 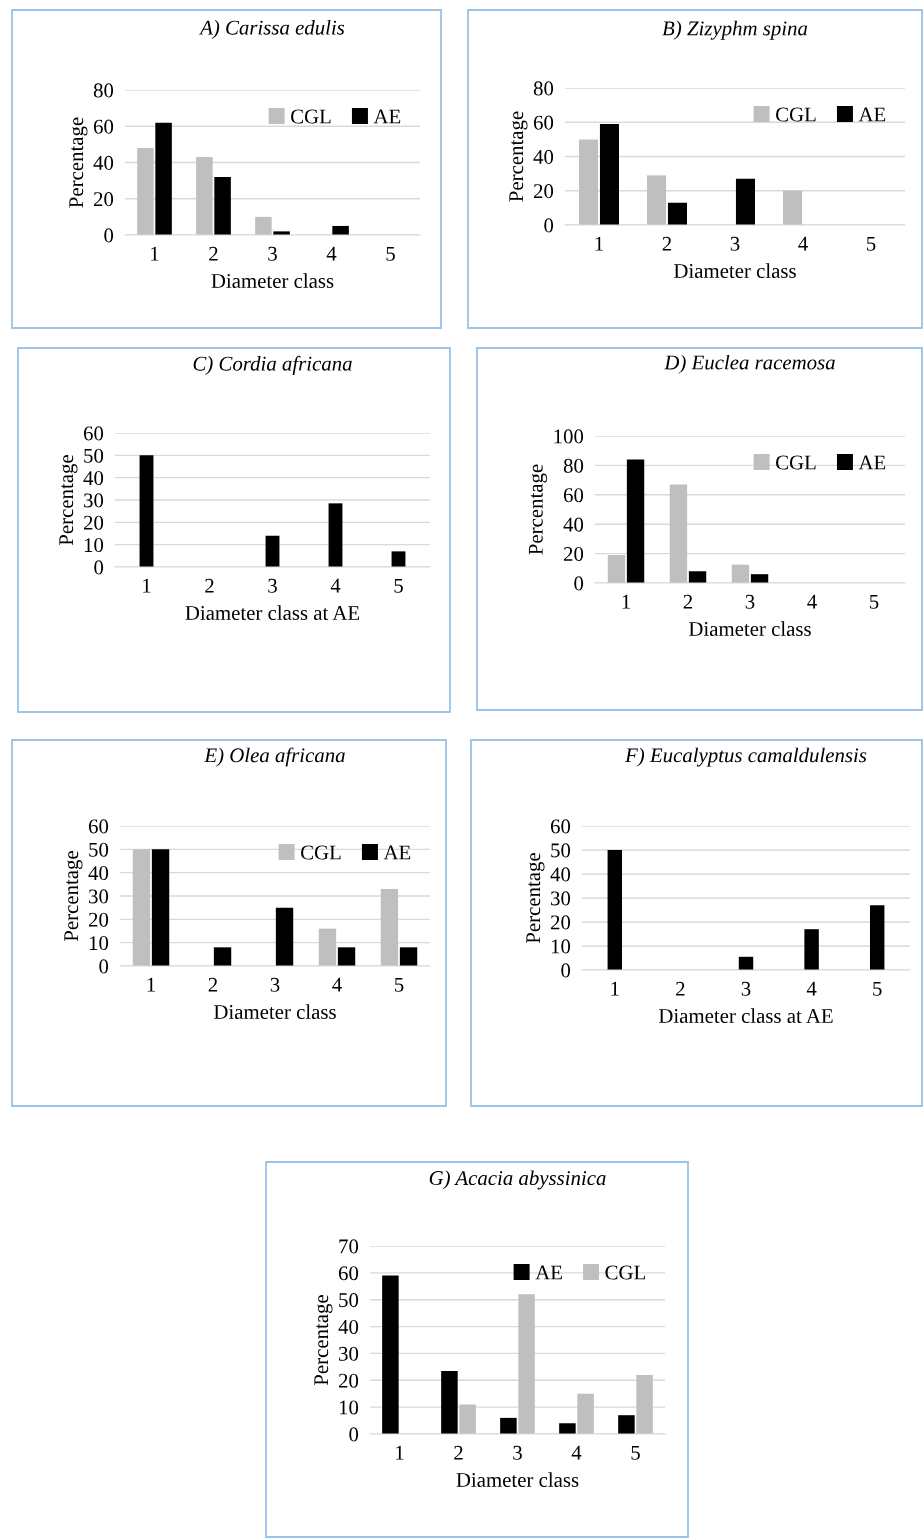 What do you see at coordinates (569, 436) in the screenshot?
I see `y-tick-label: 100` at bounding box center [569, 436].